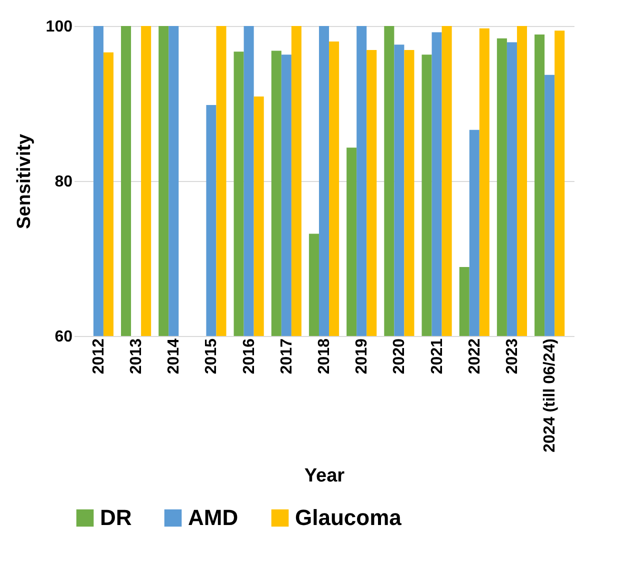  What do you see at coordinates (550, 395) in the screenshot?
I see `x-tick-label: 2024 (till 06/24)` at bounding box center [550, 395].